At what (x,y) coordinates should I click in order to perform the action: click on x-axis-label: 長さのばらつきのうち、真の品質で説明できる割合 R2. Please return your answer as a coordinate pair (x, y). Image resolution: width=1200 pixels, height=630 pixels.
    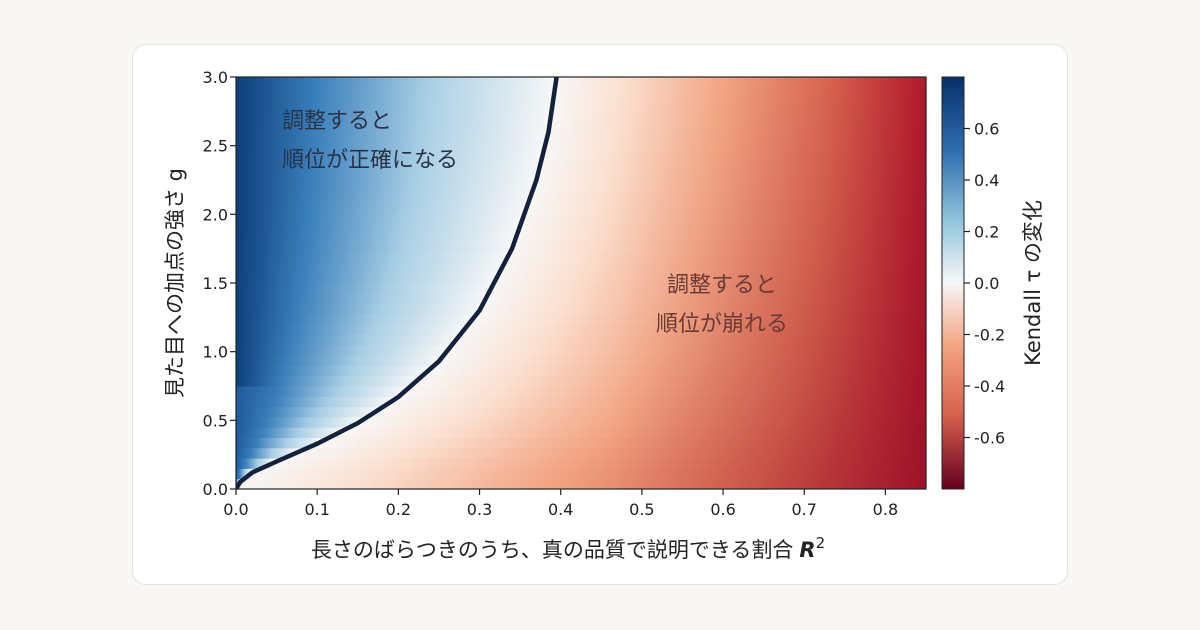
    Looking at the image, I should click on (568, 548).